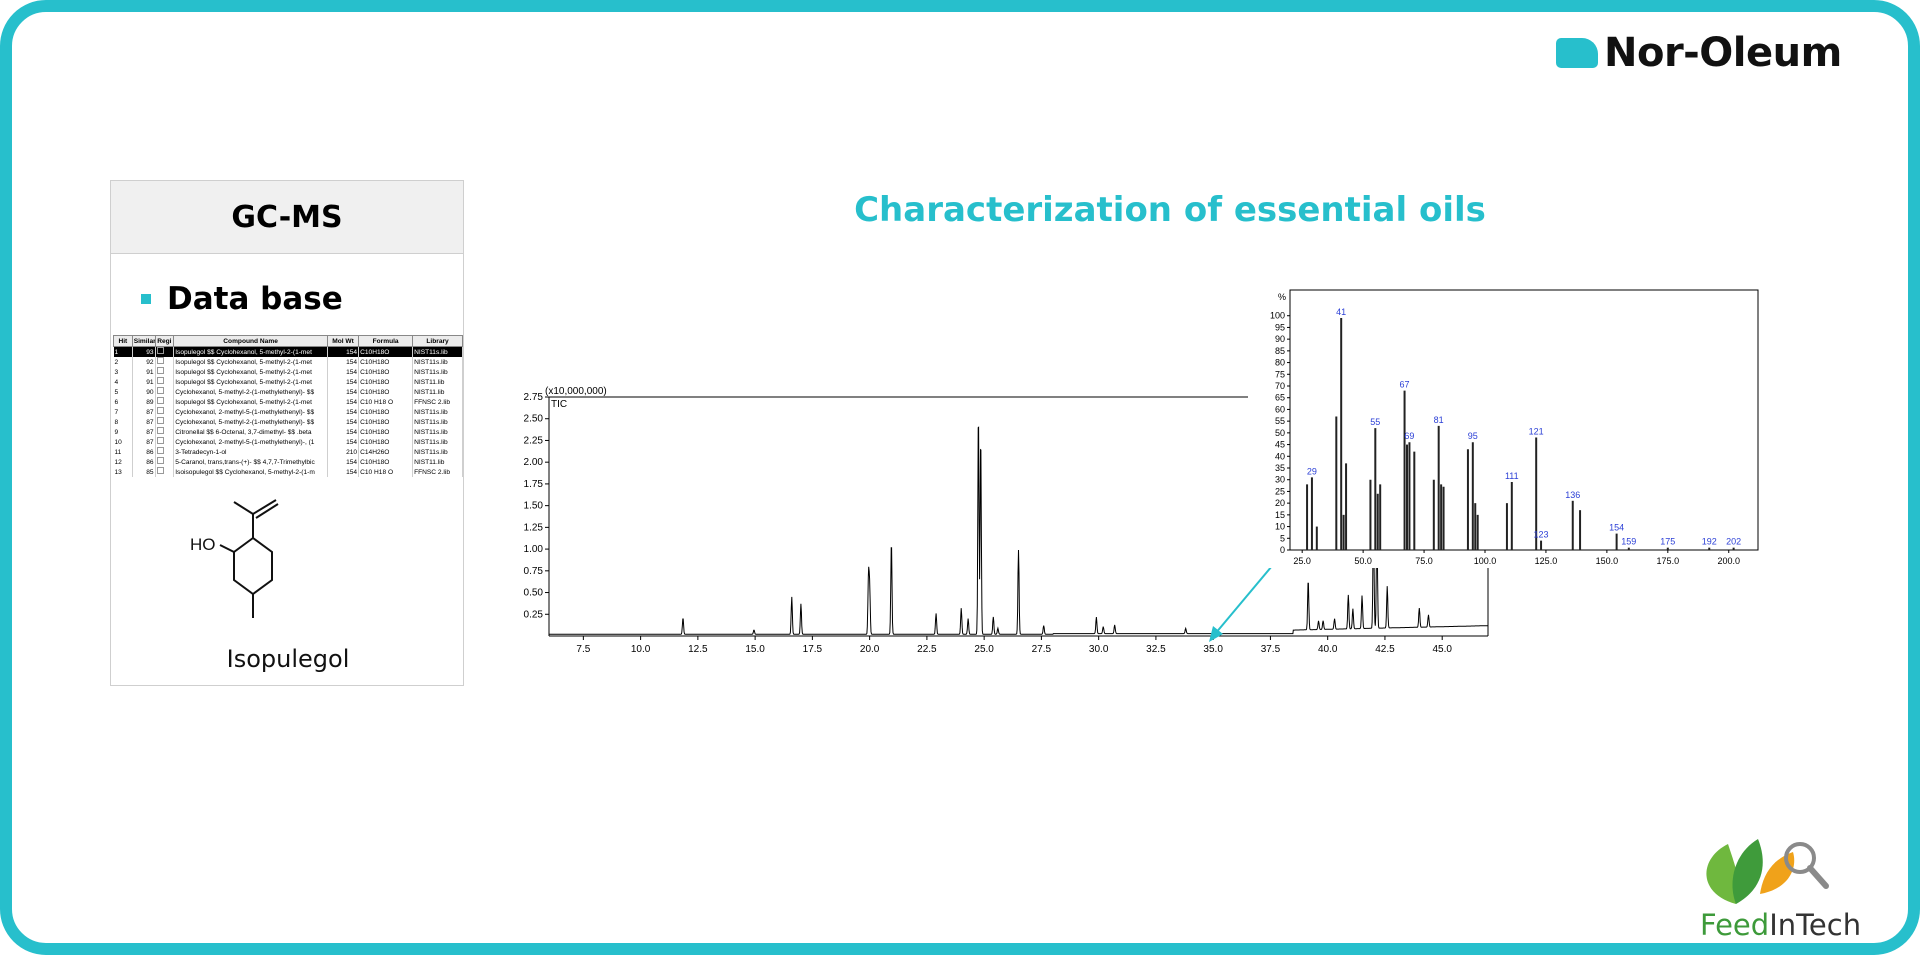 The width and height of the screenshot is (1920, 955). What do you see at coordinates (144, 372) in the screenshot?
I see `table-cell: 91` at bounding box center [144, 372].